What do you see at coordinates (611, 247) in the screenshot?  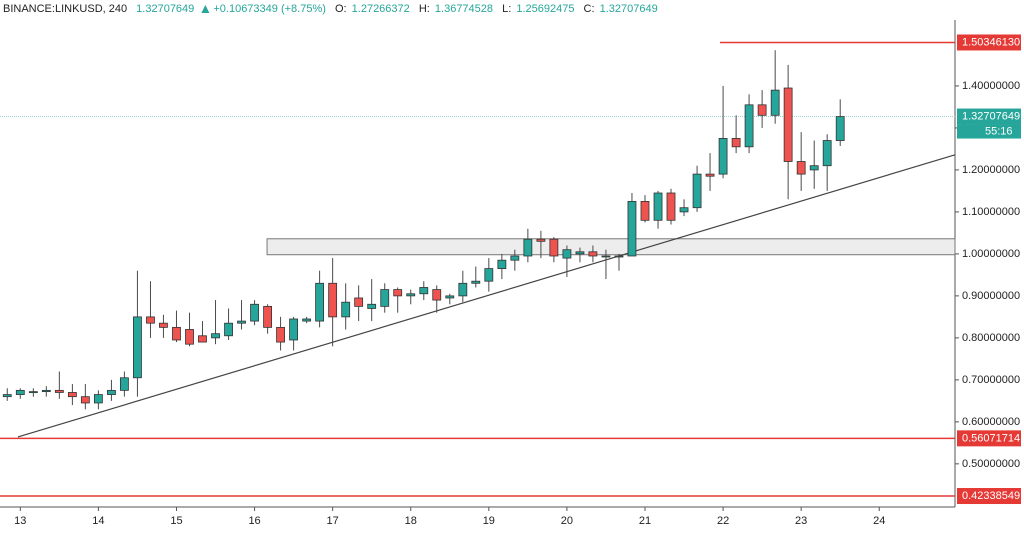 I see `zone` at bounding box center [611, 247].